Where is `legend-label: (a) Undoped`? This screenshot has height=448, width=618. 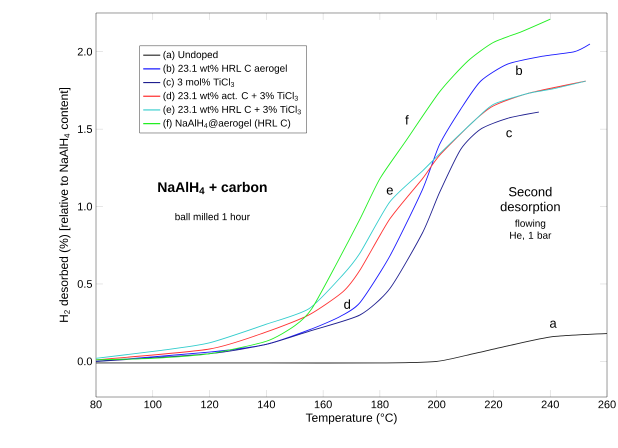
legend-label: (a) Undoped is located at coordinates (190, 55).